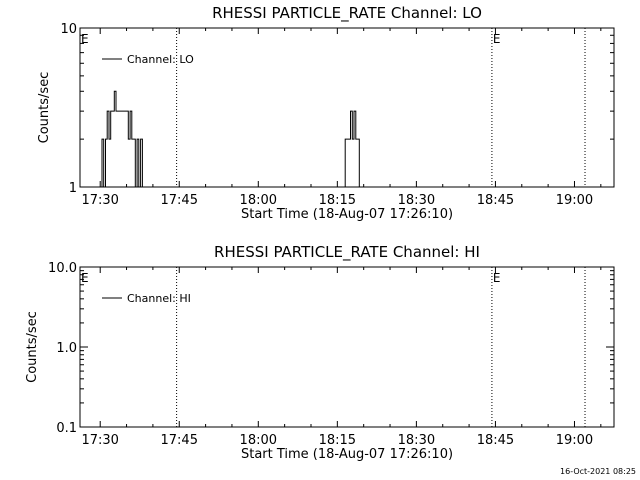 The width and height of the screenshot is (640, 480). I want to click on y-tick-label: 1.0, so click(66, 348).